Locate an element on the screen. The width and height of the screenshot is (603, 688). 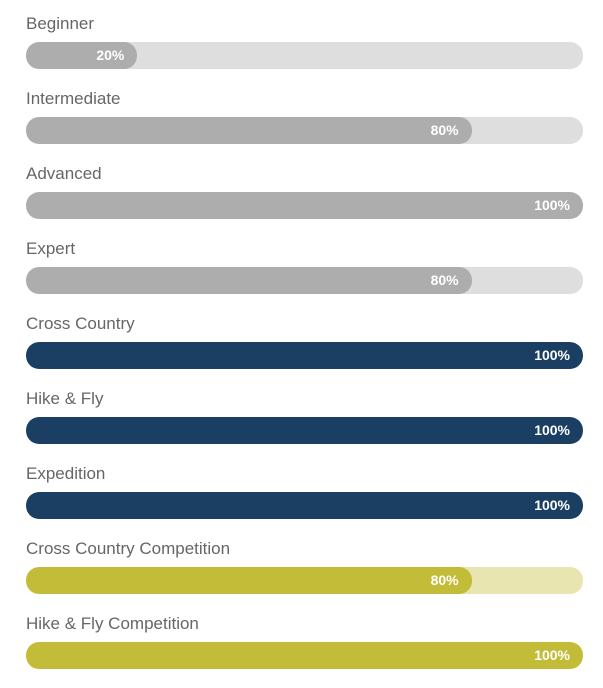
skill-label: Expedition is located at coordinates (66, 473).